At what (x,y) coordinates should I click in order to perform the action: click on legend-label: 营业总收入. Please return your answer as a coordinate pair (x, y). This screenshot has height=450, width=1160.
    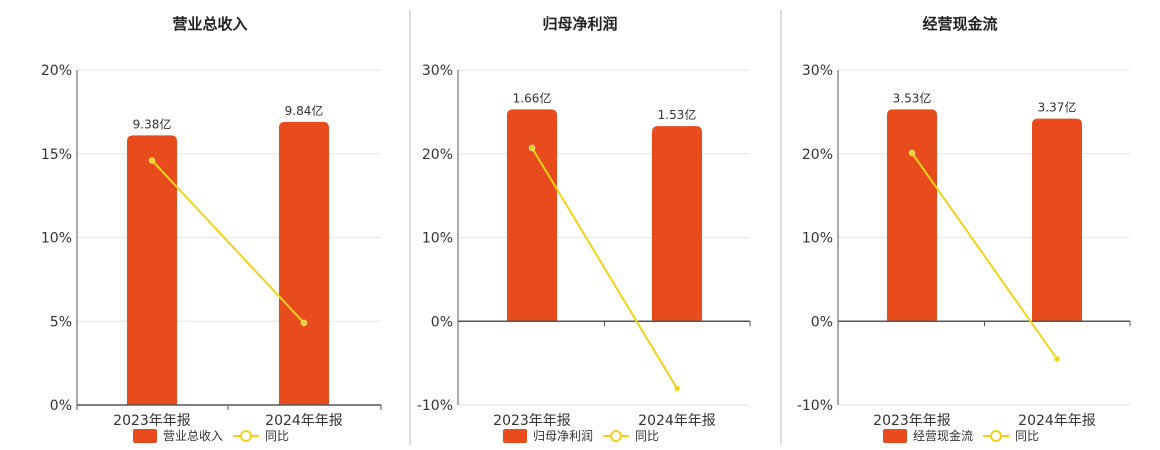
    Looking at the image, I should click on (193, 436).